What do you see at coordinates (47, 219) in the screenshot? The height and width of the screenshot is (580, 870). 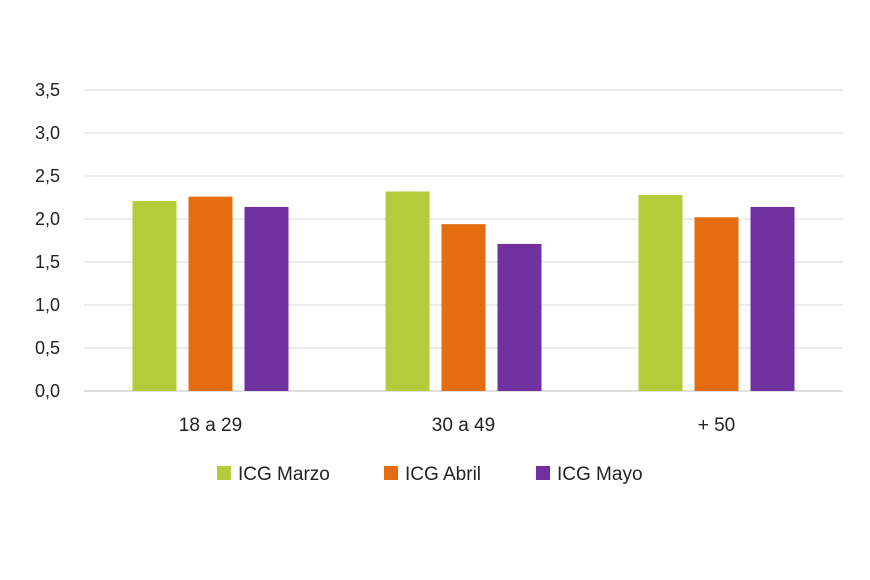 I see `y-tick-label: 2,0` at bounding box center [47, 219].